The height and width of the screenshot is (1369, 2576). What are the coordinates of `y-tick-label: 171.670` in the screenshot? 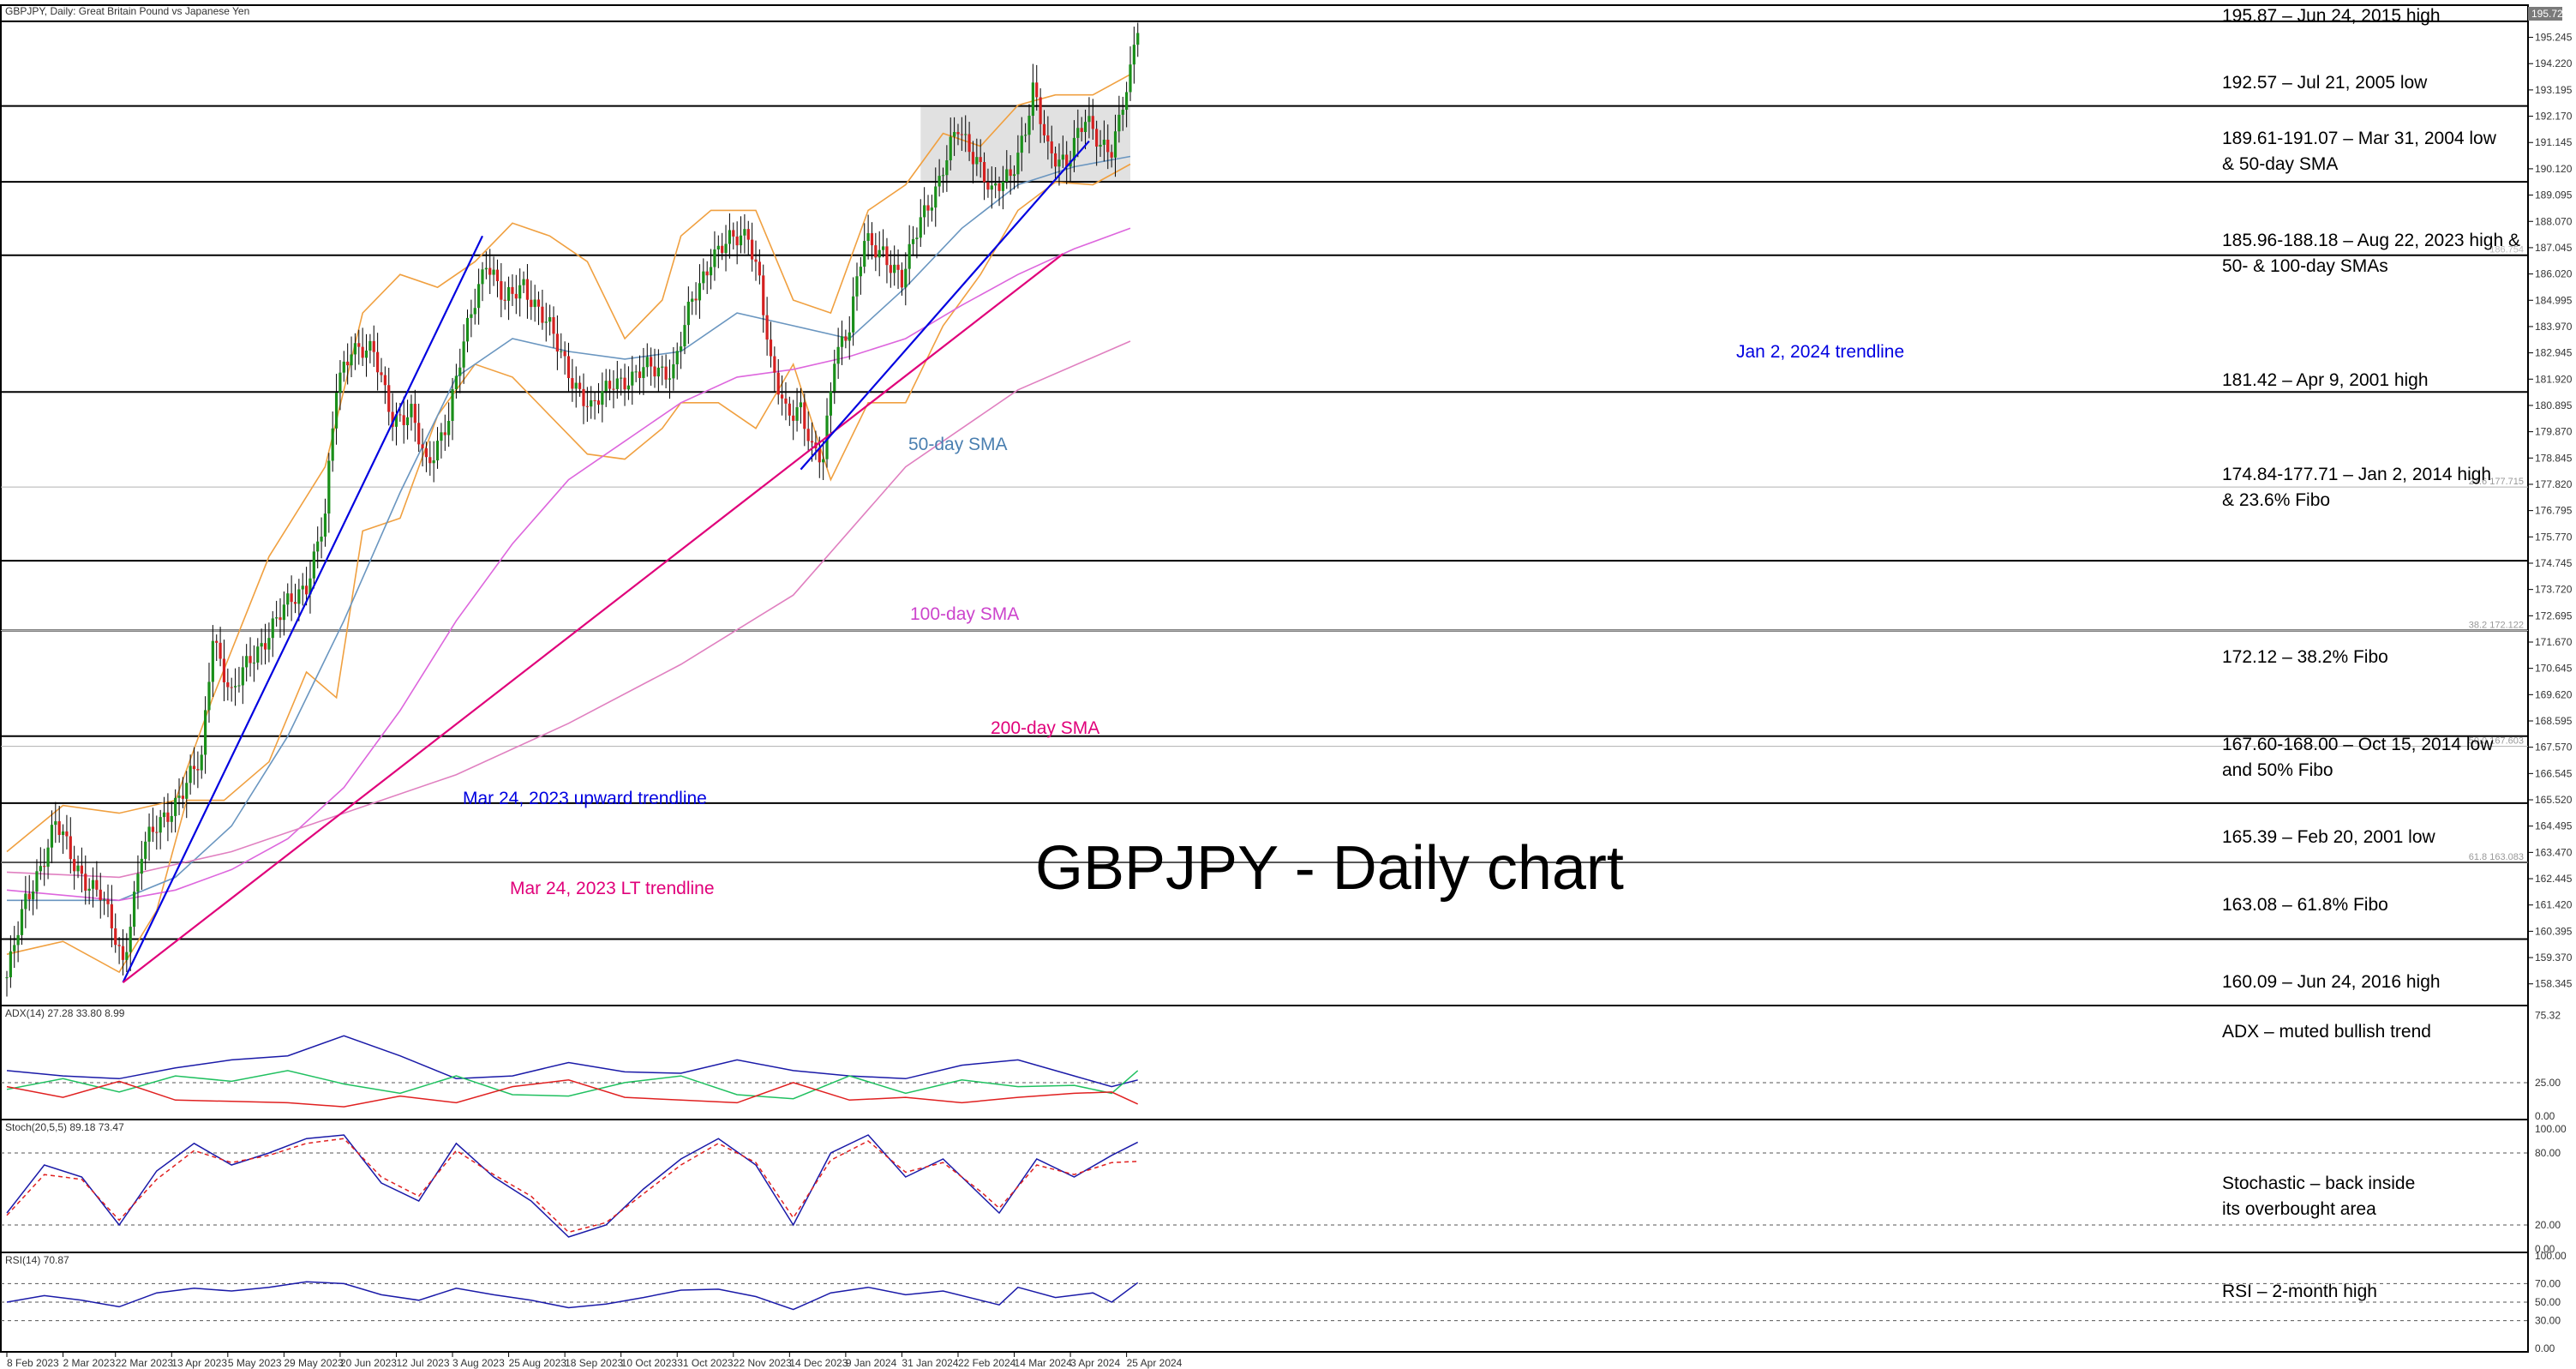 It's located at (2554, 642).